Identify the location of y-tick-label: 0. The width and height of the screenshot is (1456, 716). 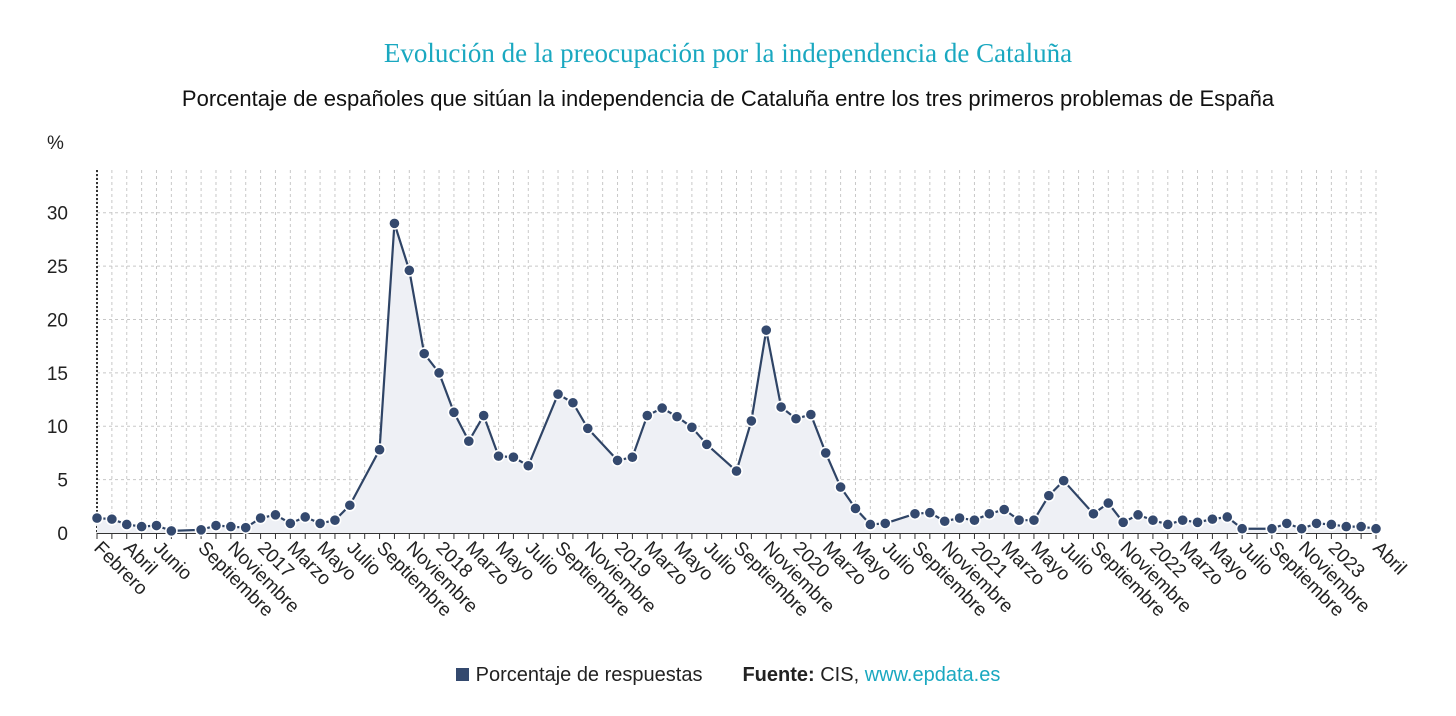
(62, 534).